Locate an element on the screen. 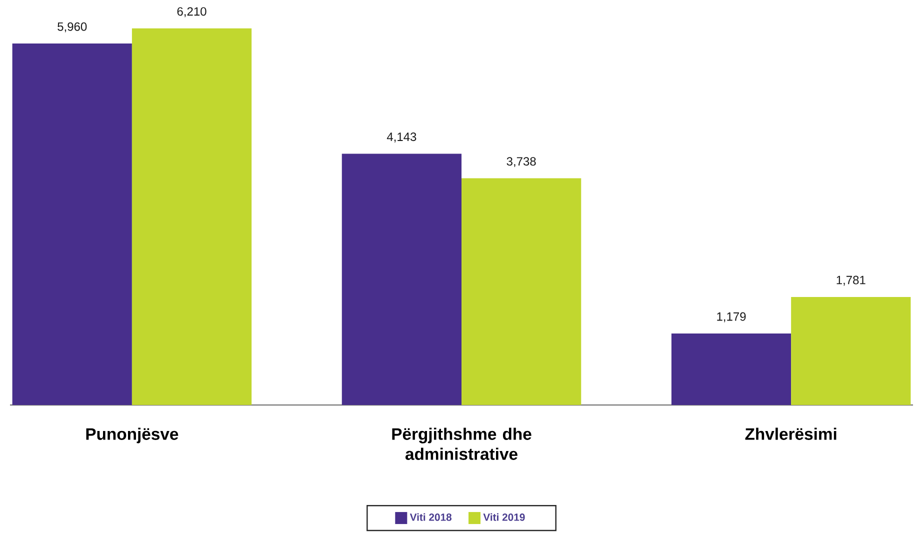 This screenshot has height=533, width=917. data-label: 5,960 is located at coordinates (72, 27).